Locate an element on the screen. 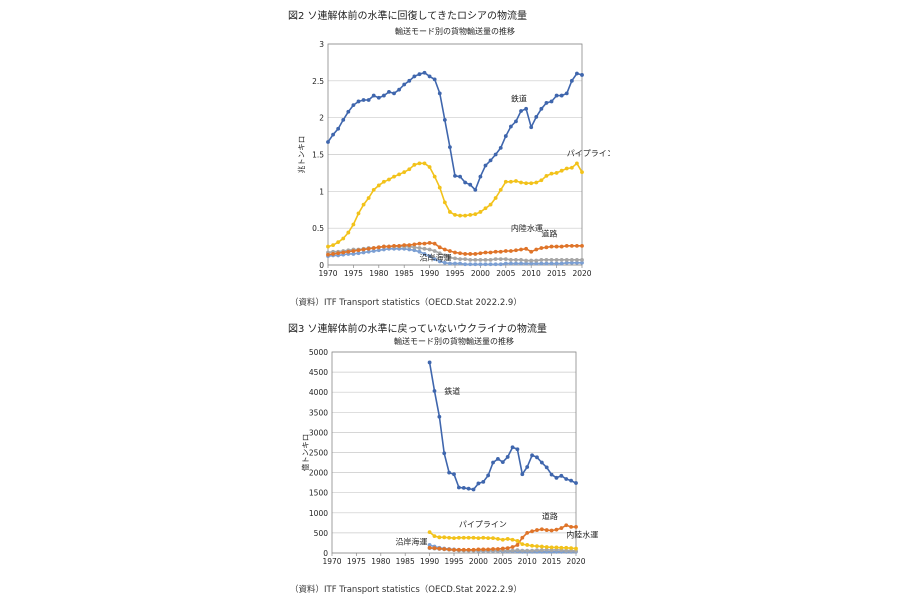  x-tick-label: 1995 is located at coordinates (453, 561).